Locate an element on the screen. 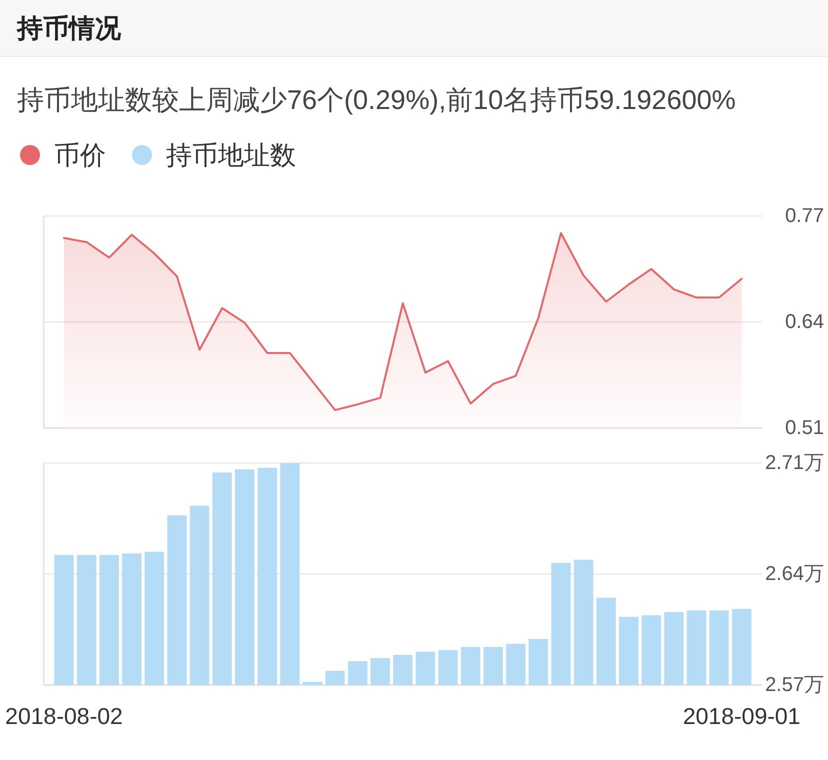  x-tick-label: 2018-08-02 is located at coordinates (64, 716).